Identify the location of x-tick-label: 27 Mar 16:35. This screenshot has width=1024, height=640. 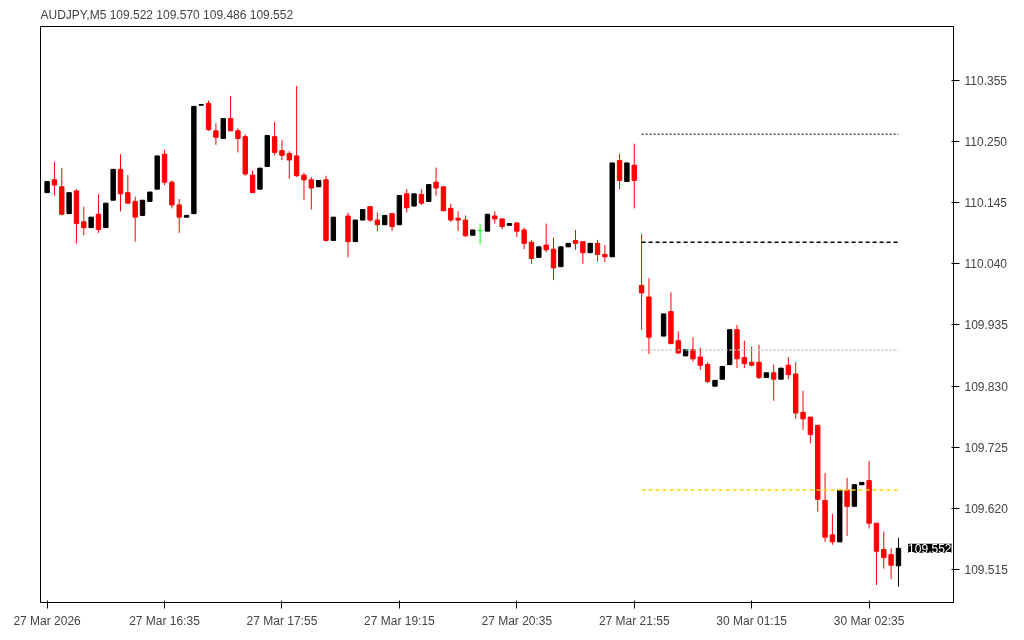
(165, 620).